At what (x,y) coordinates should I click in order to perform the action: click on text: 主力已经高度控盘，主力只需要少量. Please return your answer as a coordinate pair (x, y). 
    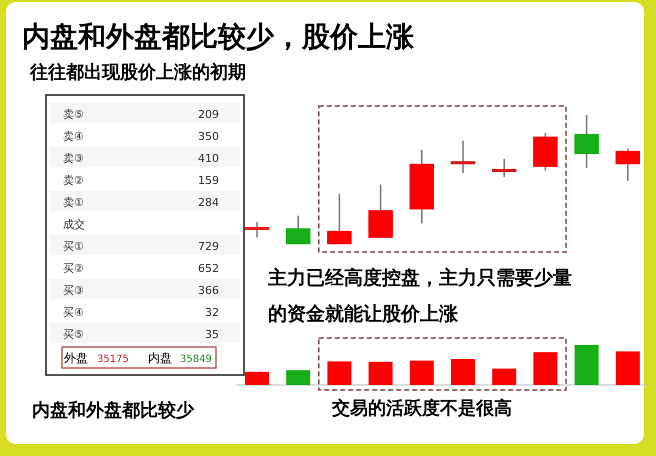
    Looking at the image, I should click on (419, 278).